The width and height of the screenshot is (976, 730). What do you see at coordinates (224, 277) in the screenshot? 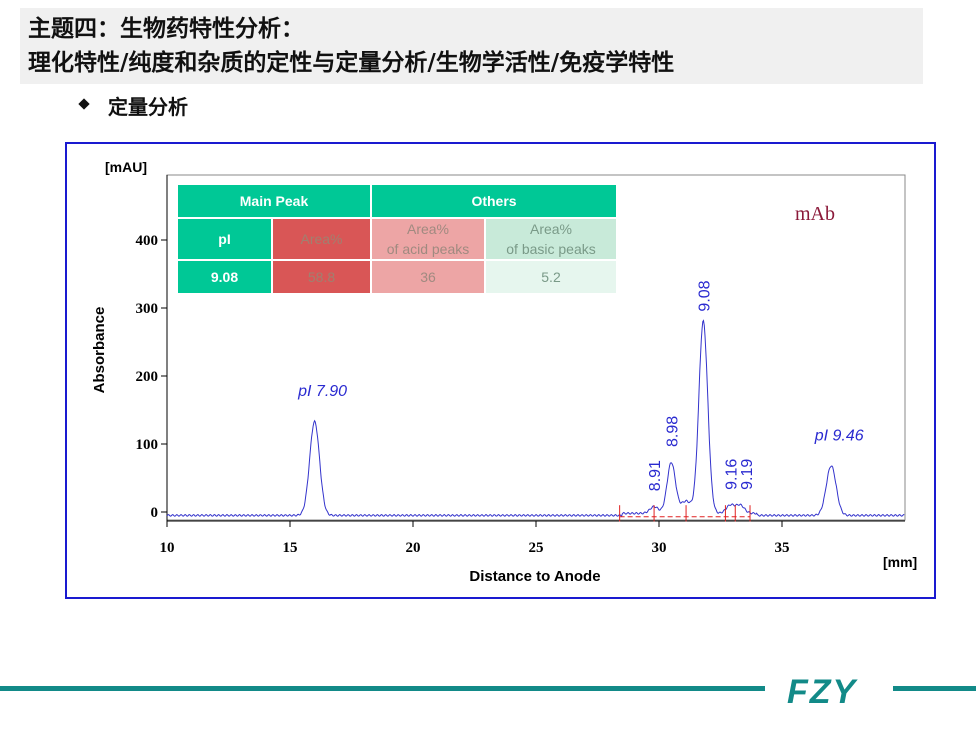
I see `value-pi: 9.08` at bounding box center [224, 277].